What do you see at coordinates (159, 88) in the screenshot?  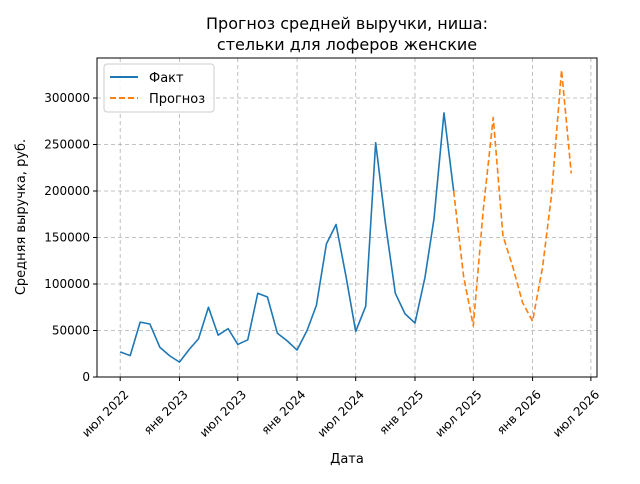 I see `legend: Факт Прогноз` at bounding box center [159, 88].